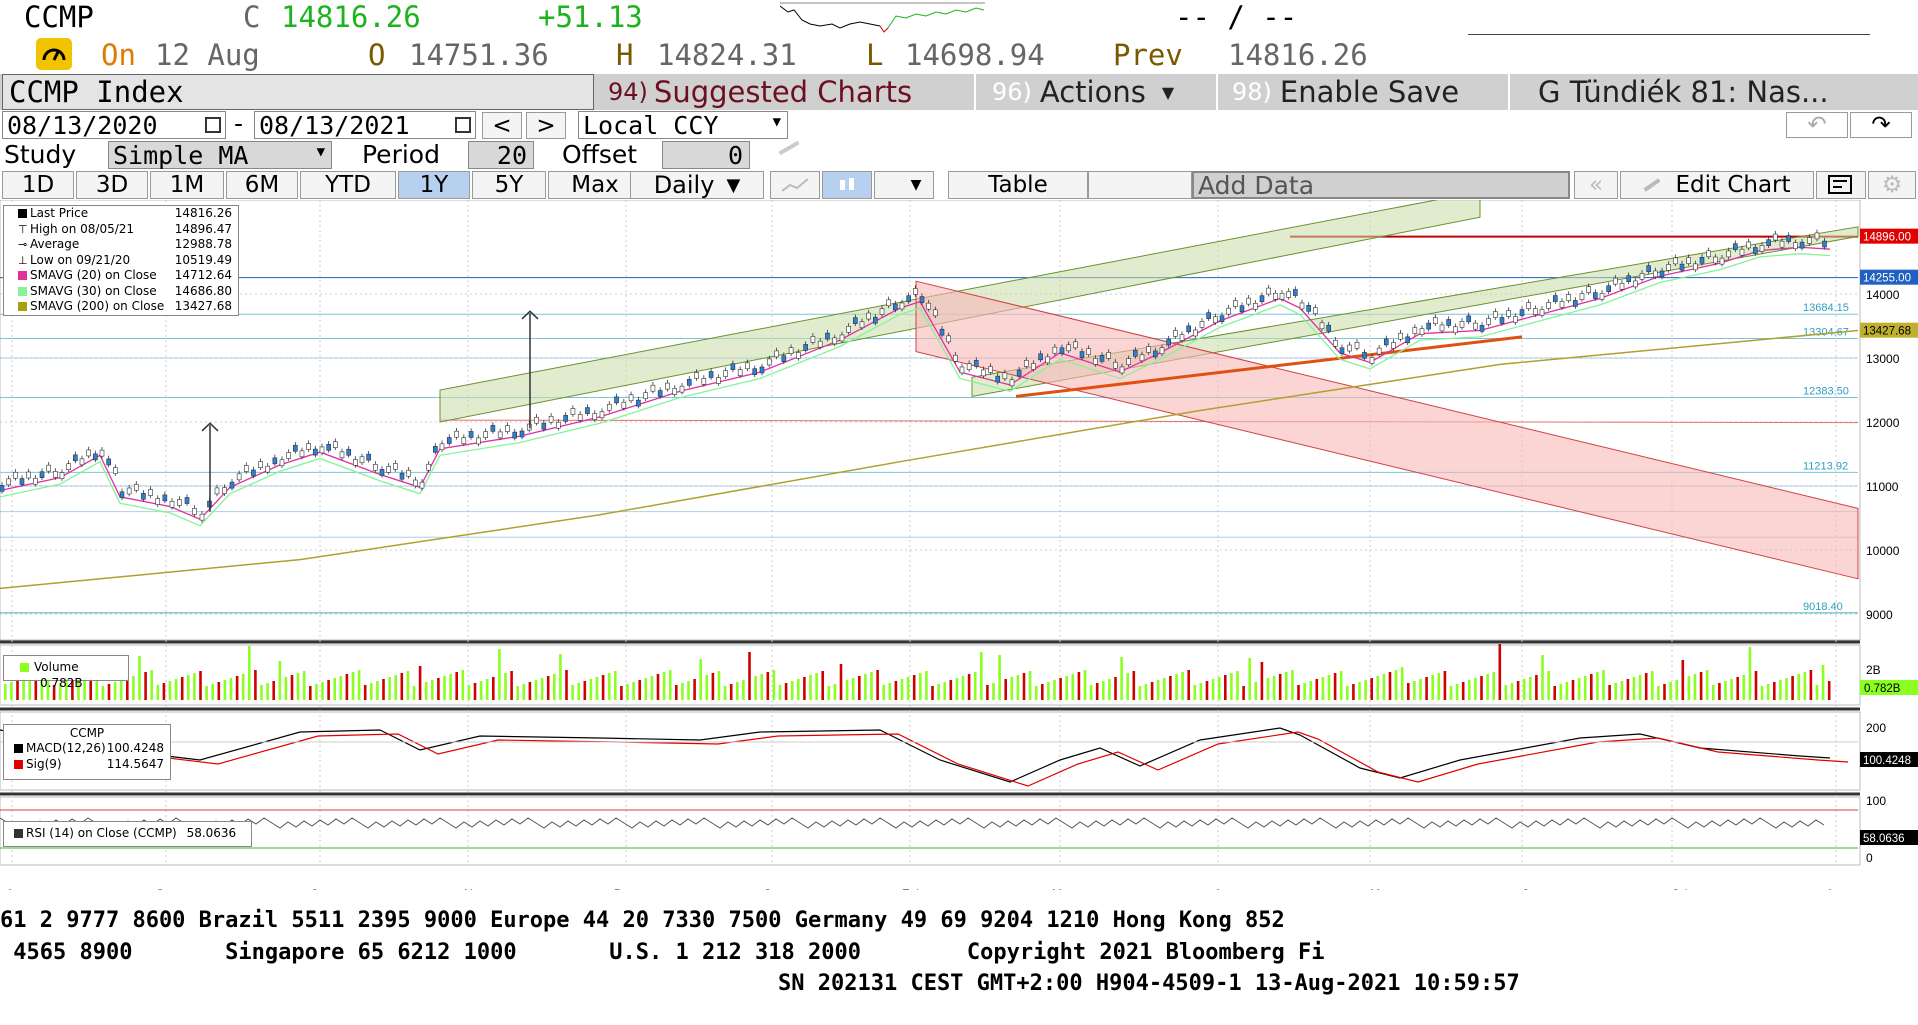 Image resolution: width=1918 pixels, height=1025 pixels. I want to click on add-data-field: Add Data, so click(1381, 185).